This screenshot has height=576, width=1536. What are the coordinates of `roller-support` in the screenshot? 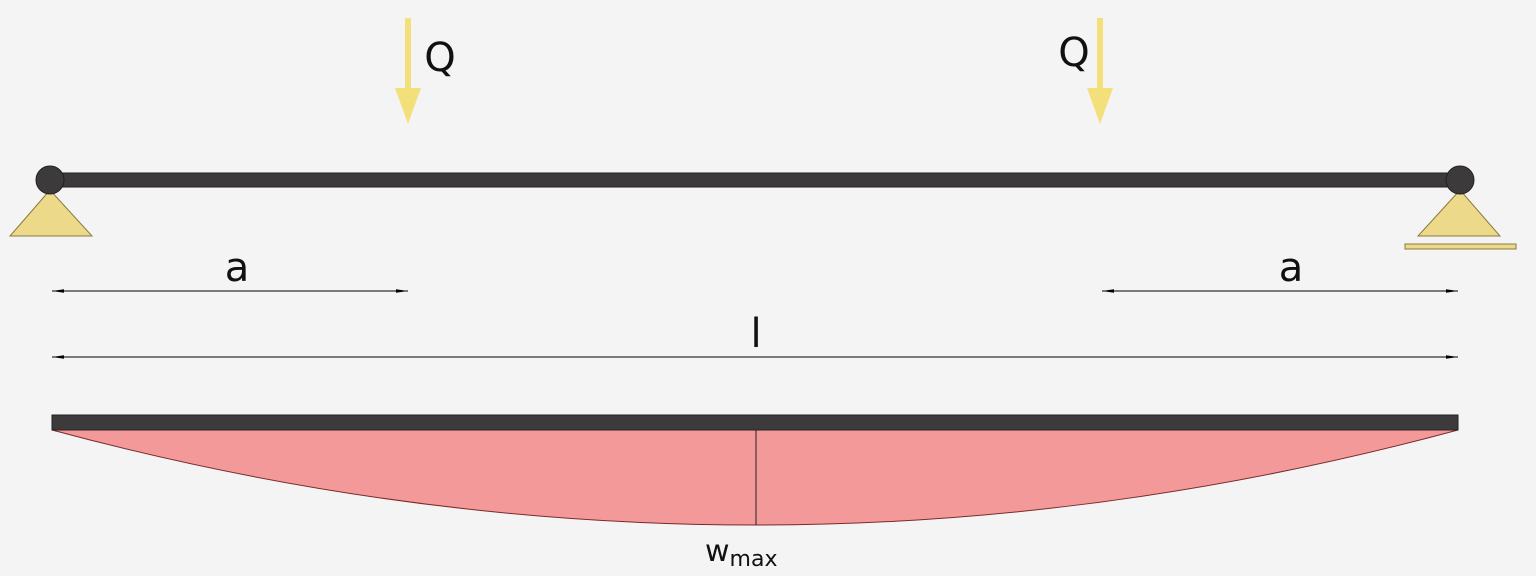 It's located at (1459, 213).